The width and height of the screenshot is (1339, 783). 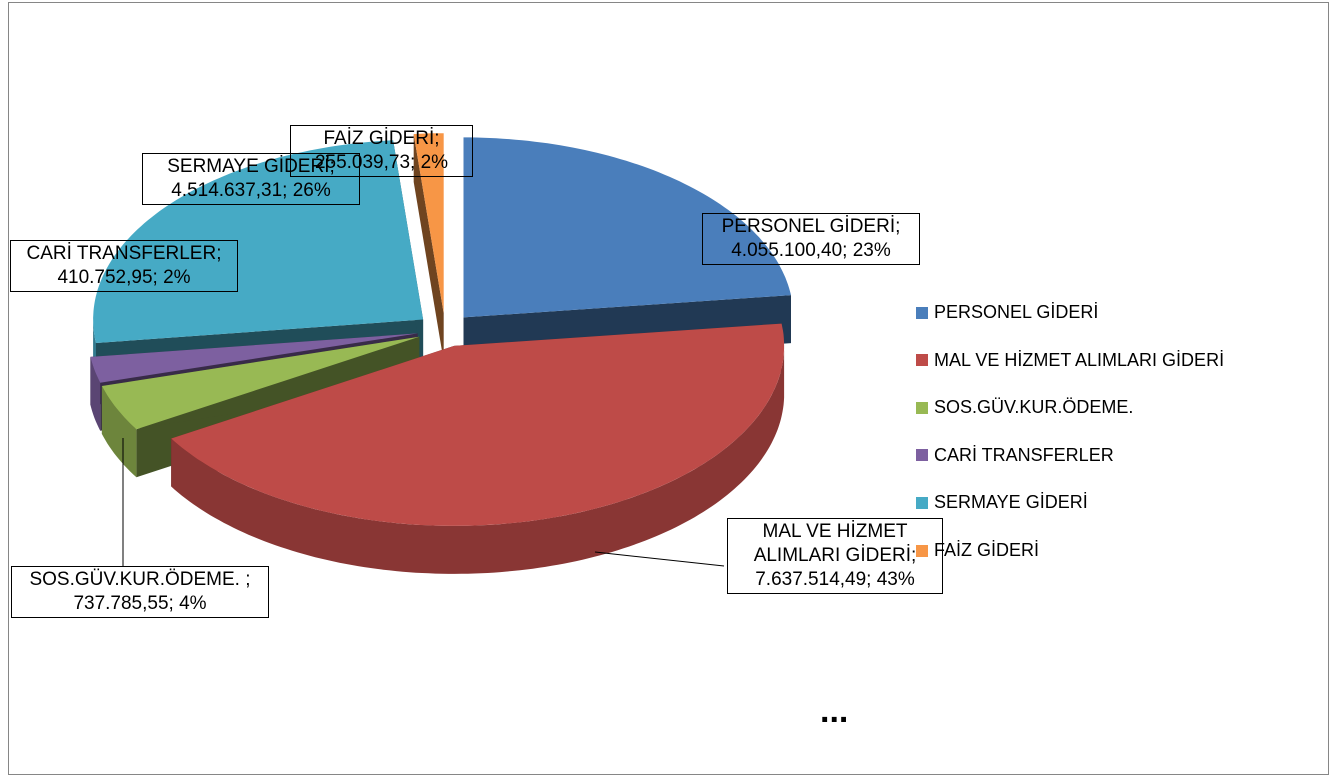 What do you see at coordinates (124, 266) in the screenshot?
I see `data-label: CARİ TRANSFERLER; 410.752,95; 2%` at bounding box center [124, 266].